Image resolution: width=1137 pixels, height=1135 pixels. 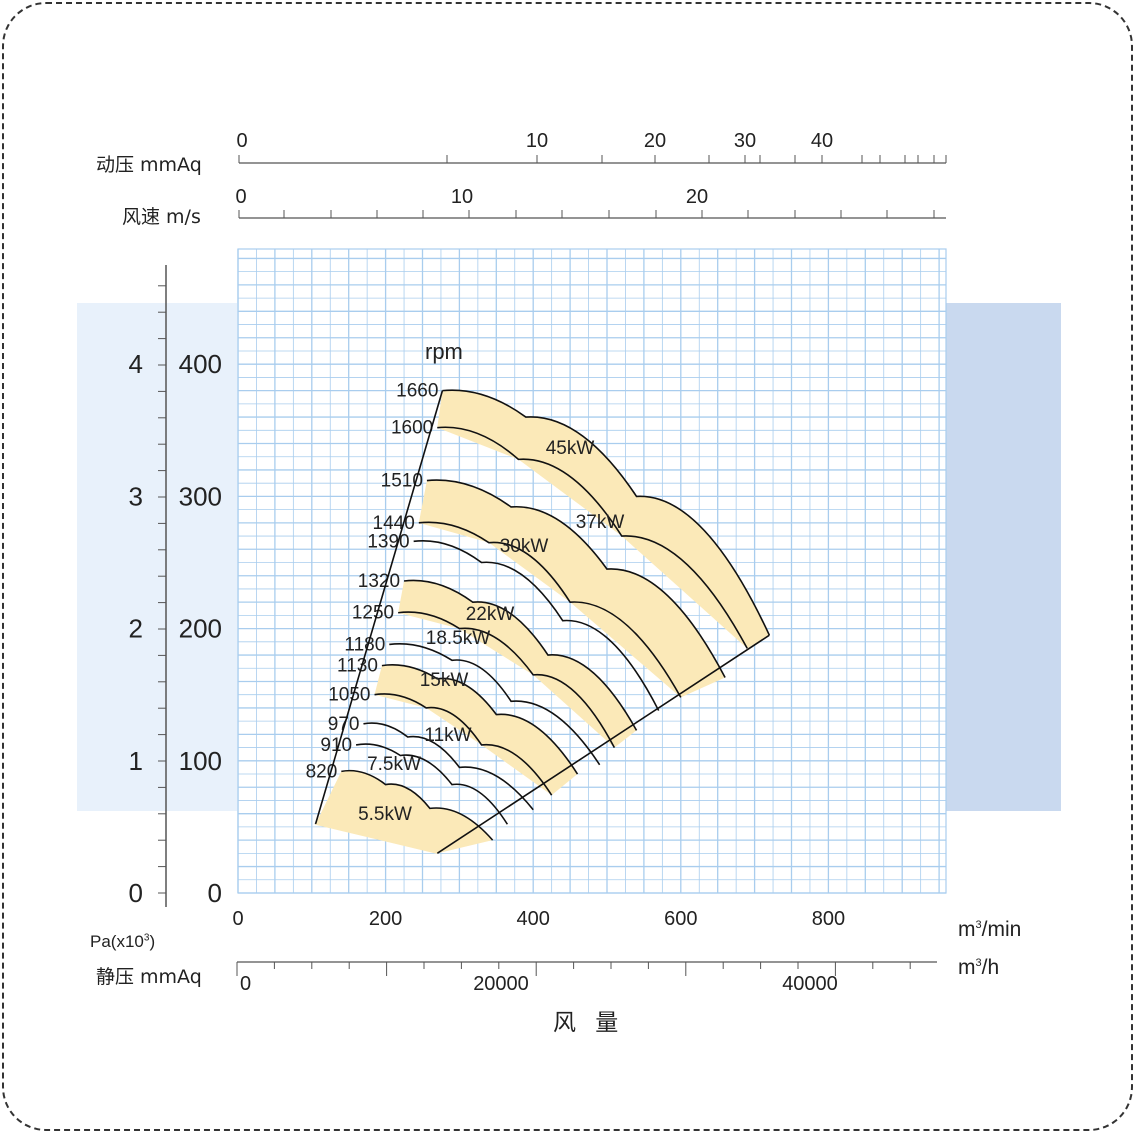 What do you see at coordinates (979, 967) in the screenshot?
I see `x-unit-h: m3/h` at bounding box center [979, 967].